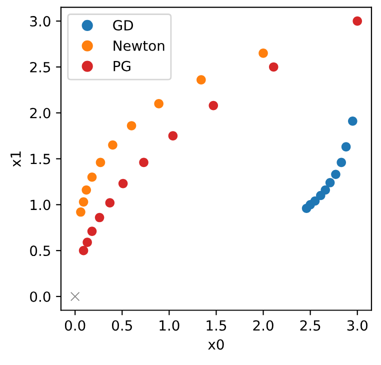  What do you see at coordinates (139, 45) in the screenshot?
I see `legend-label: Newton` at bounding box center [139, 45].